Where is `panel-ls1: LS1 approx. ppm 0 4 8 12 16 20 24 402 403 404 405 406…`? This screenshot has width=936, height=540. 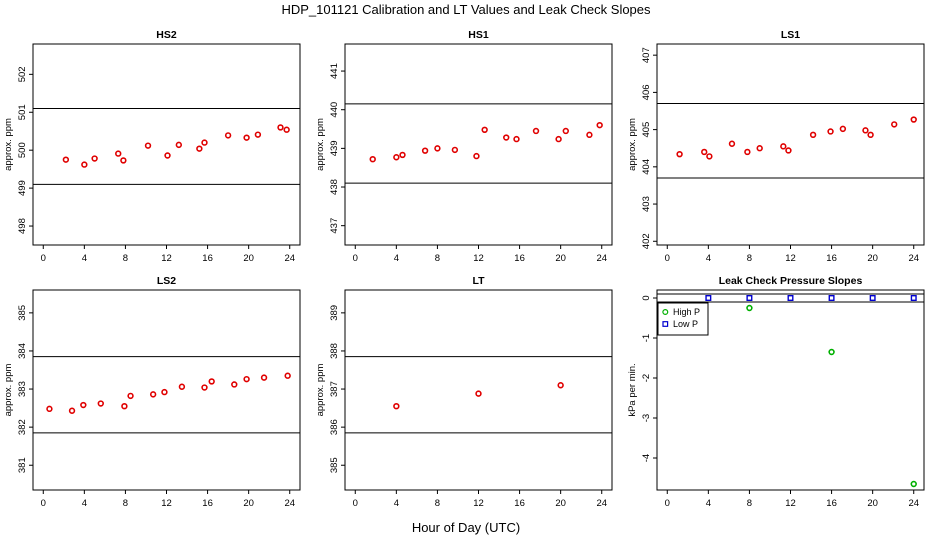
panel-ls1: LS1 approx. ppm 0 4 8 12 16 20 24 402 403 404 405 406… is located at coordinates (776, 146).